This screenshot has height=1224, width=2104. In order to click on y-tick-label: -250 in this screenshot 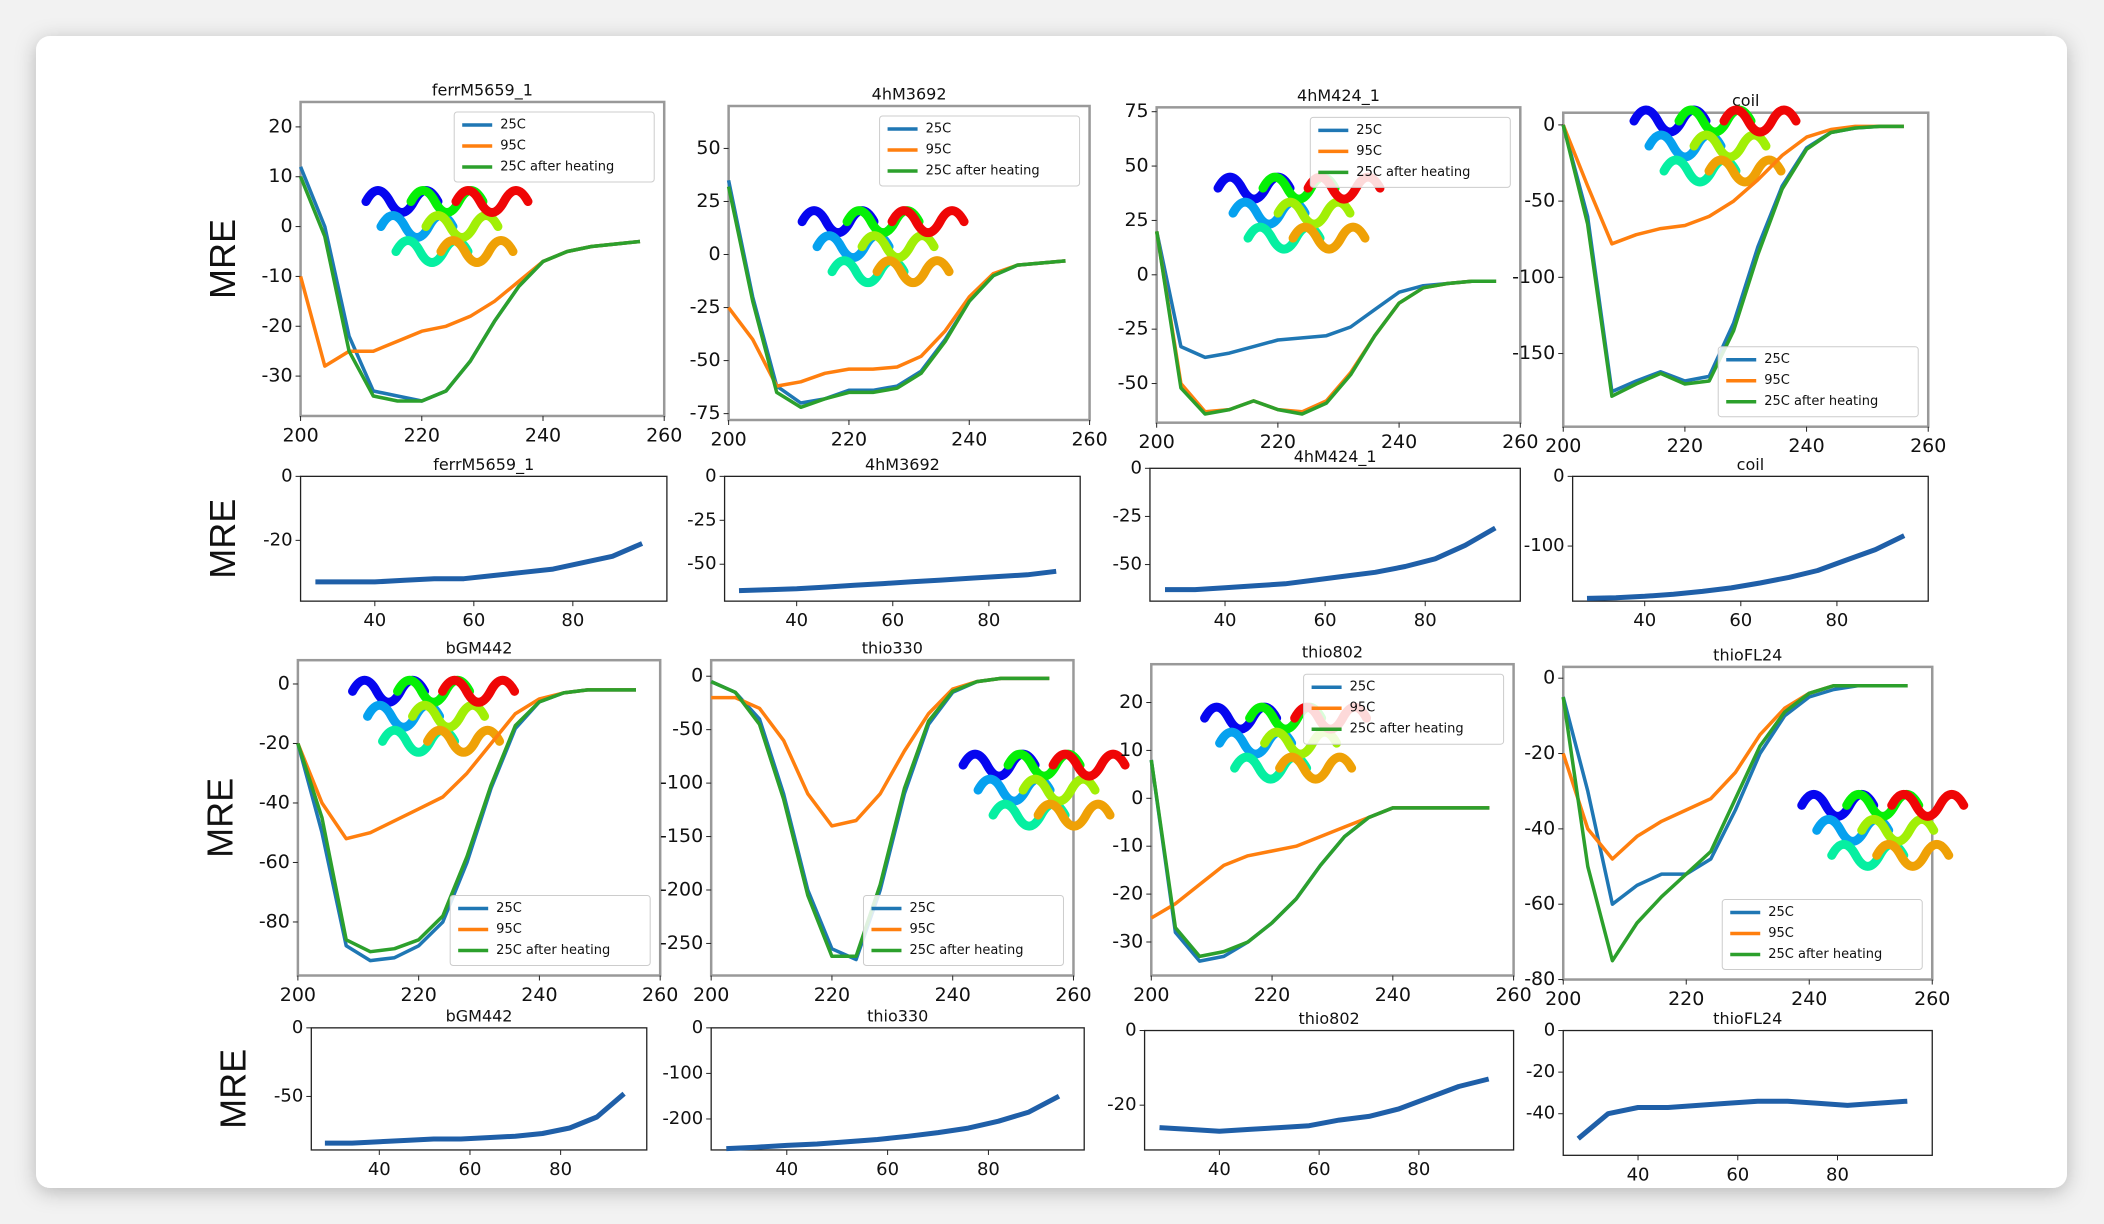, I will do `click(681, 943)`.